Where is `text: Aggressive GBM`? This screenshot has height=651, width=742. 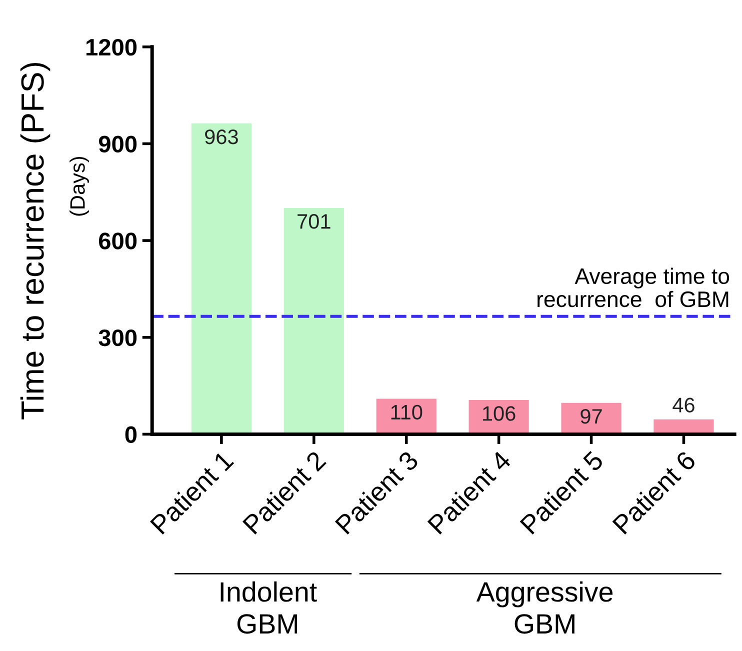
text: Aggressive GBM is located at coordinates (544, 607).